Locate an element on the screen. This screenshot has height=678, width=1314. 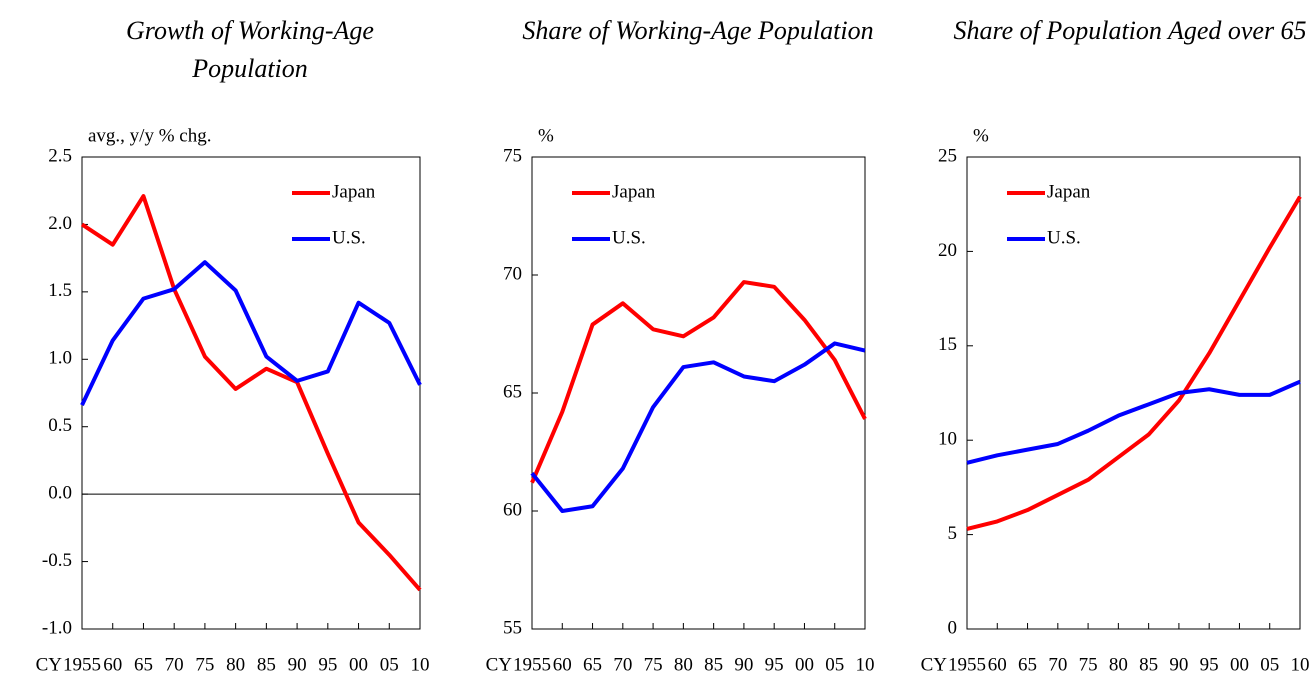
y-tick-label: 5 is located at coordinates (953, 533).